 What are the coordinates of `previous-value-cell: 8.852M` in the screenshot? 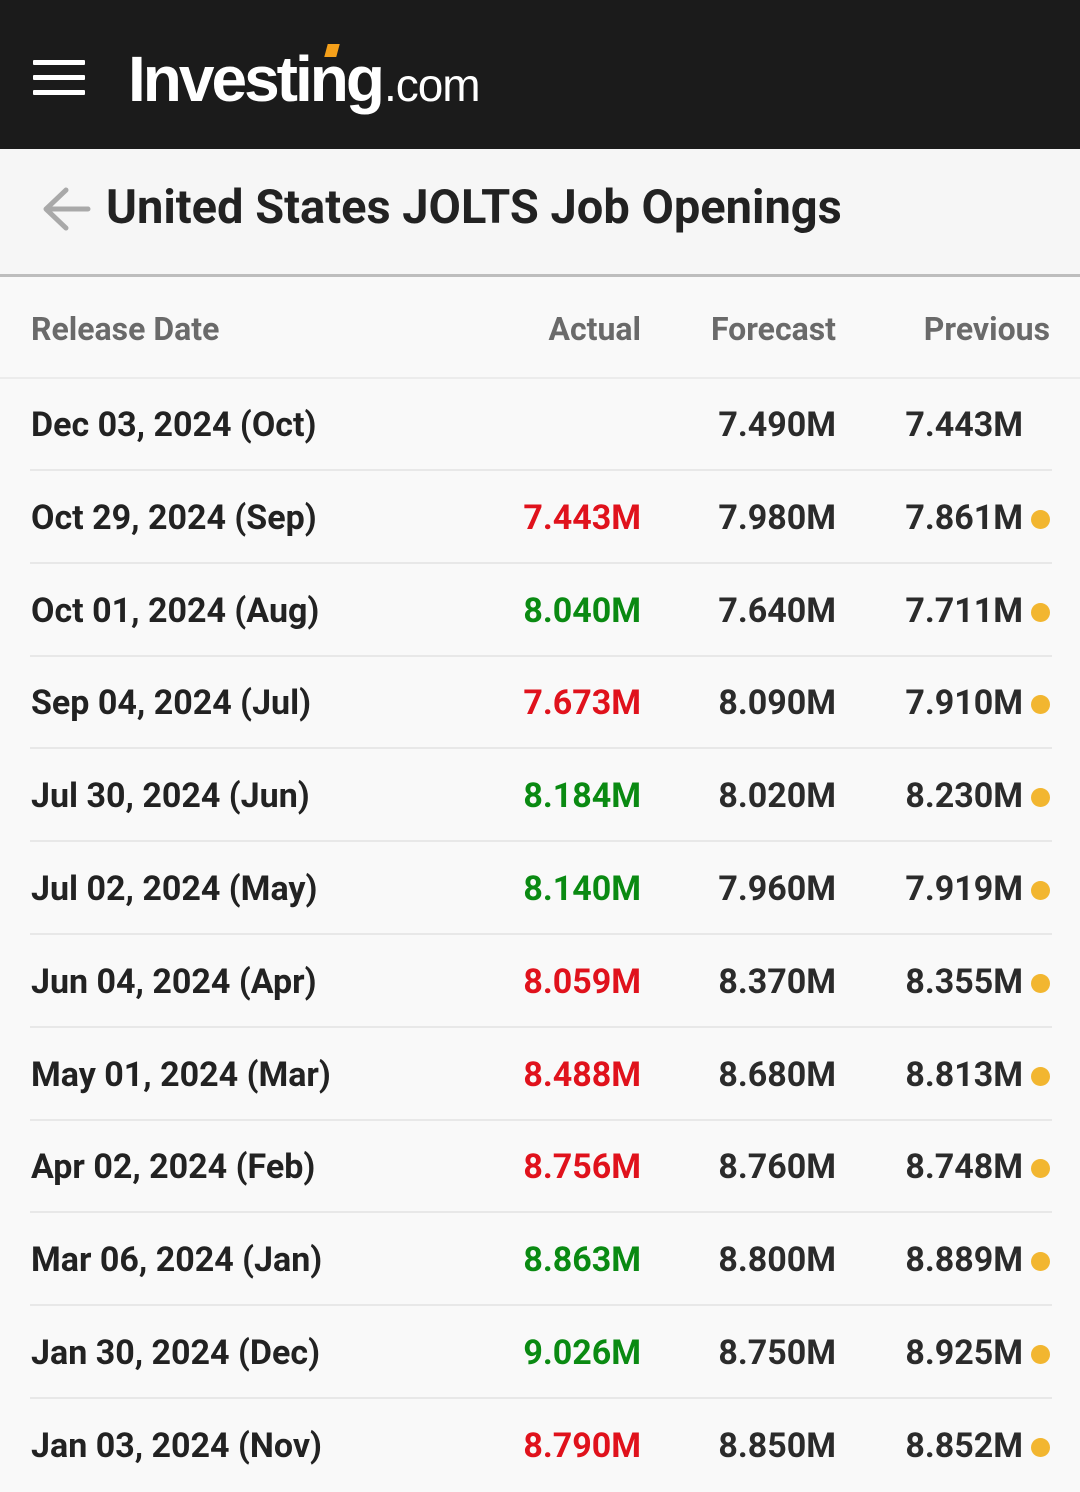 It's located at (964, 1445).